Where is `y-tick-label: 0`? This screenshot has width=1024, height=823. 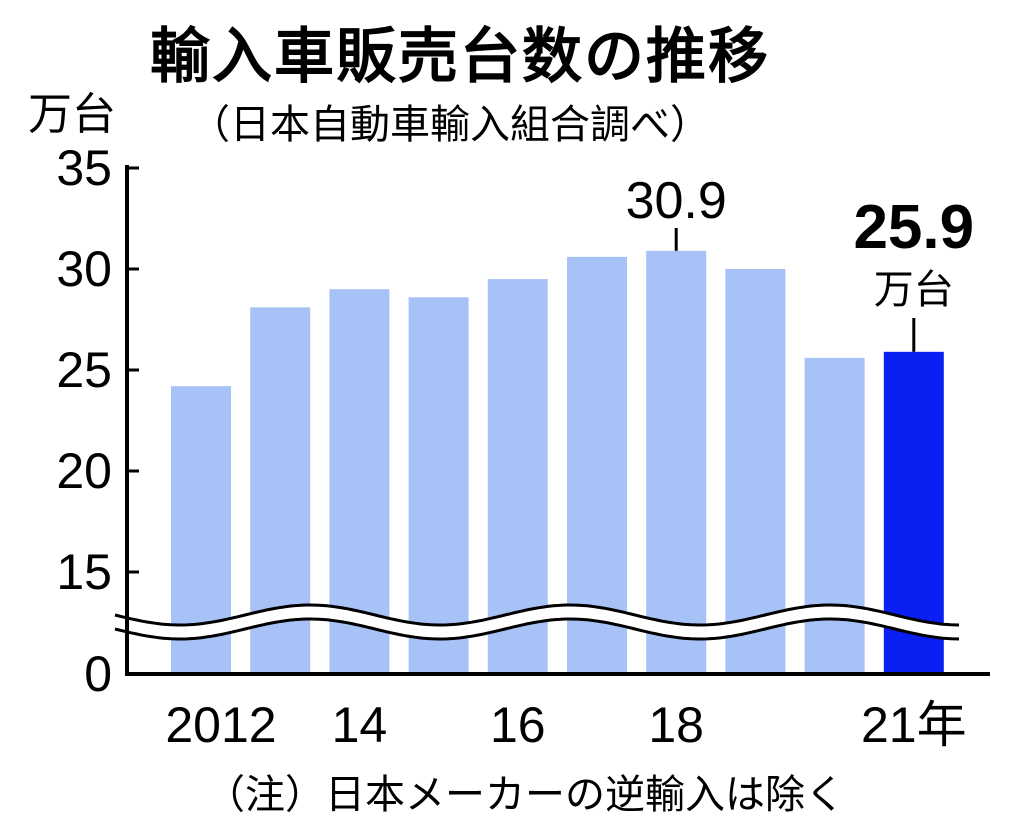
y-tick-label: 0 is located at coordinates (98, 674).